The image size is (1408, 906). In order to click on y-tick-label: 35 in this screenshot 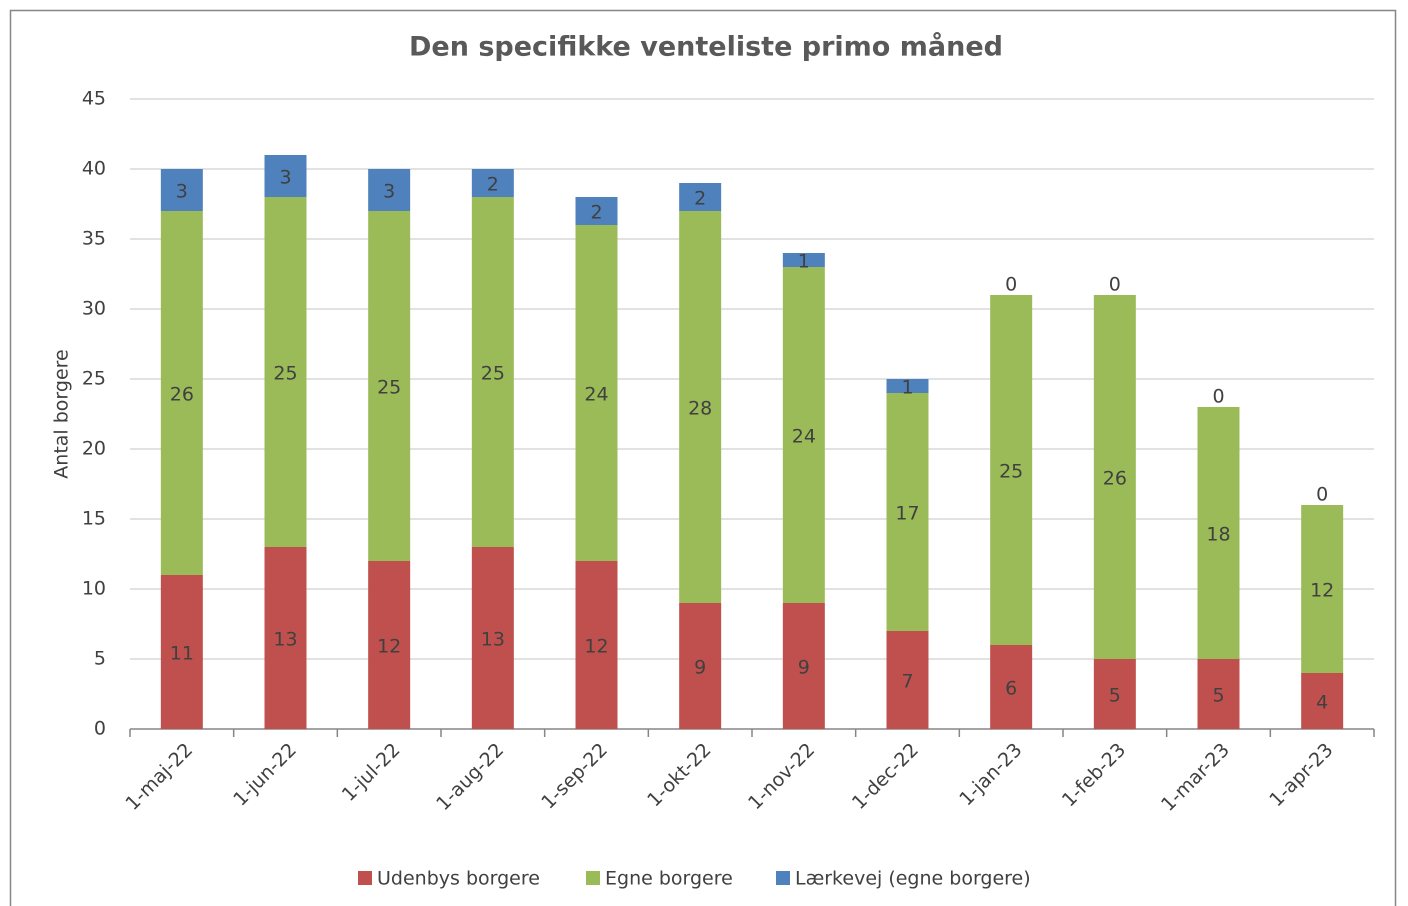, I will do `click(94, 239)`.